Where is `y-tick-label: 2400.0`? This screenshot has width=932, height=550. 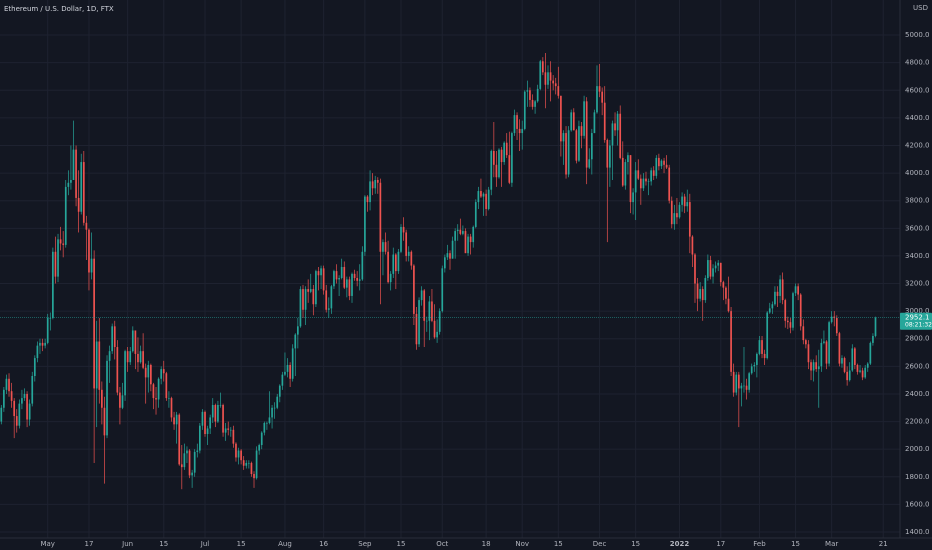
y-tick-label: 2400.0 is located at coordinates (917, 394).